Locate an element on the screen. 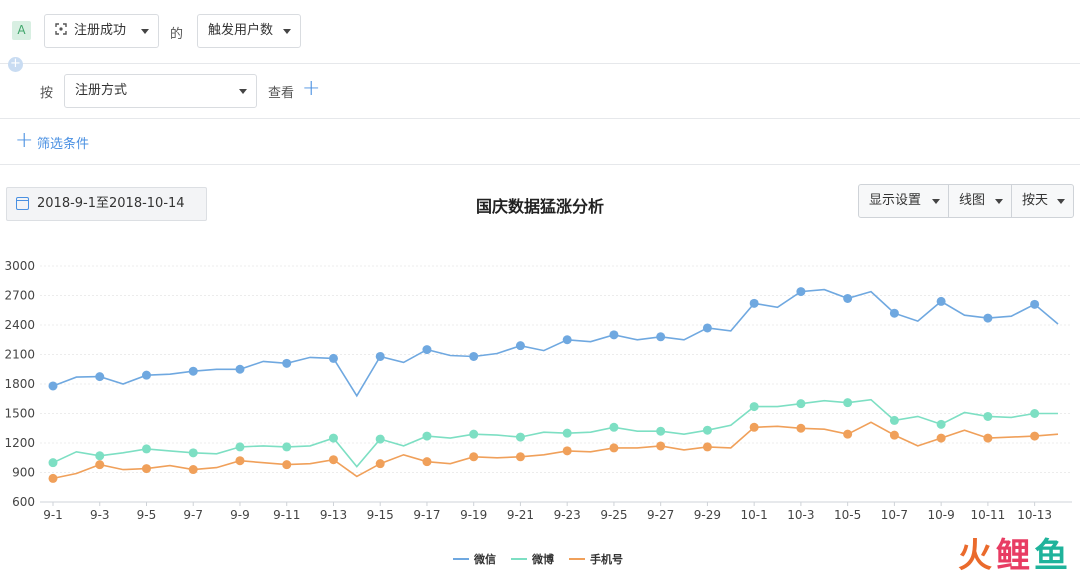  legend-label: 微博 is located at coordinates (543, 559).